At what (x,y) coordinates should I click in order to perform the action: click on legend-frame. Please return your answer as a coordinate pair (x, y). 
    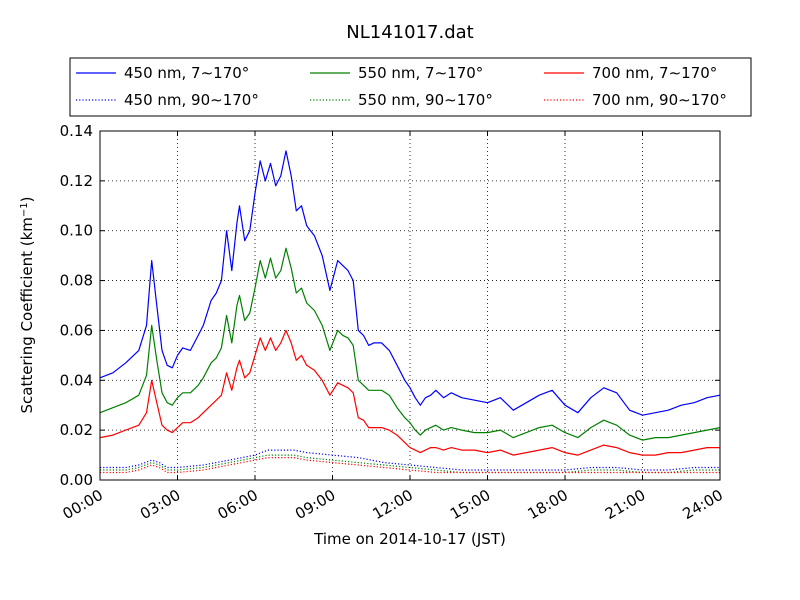
    Looking at the image, I should click on (410, 87).